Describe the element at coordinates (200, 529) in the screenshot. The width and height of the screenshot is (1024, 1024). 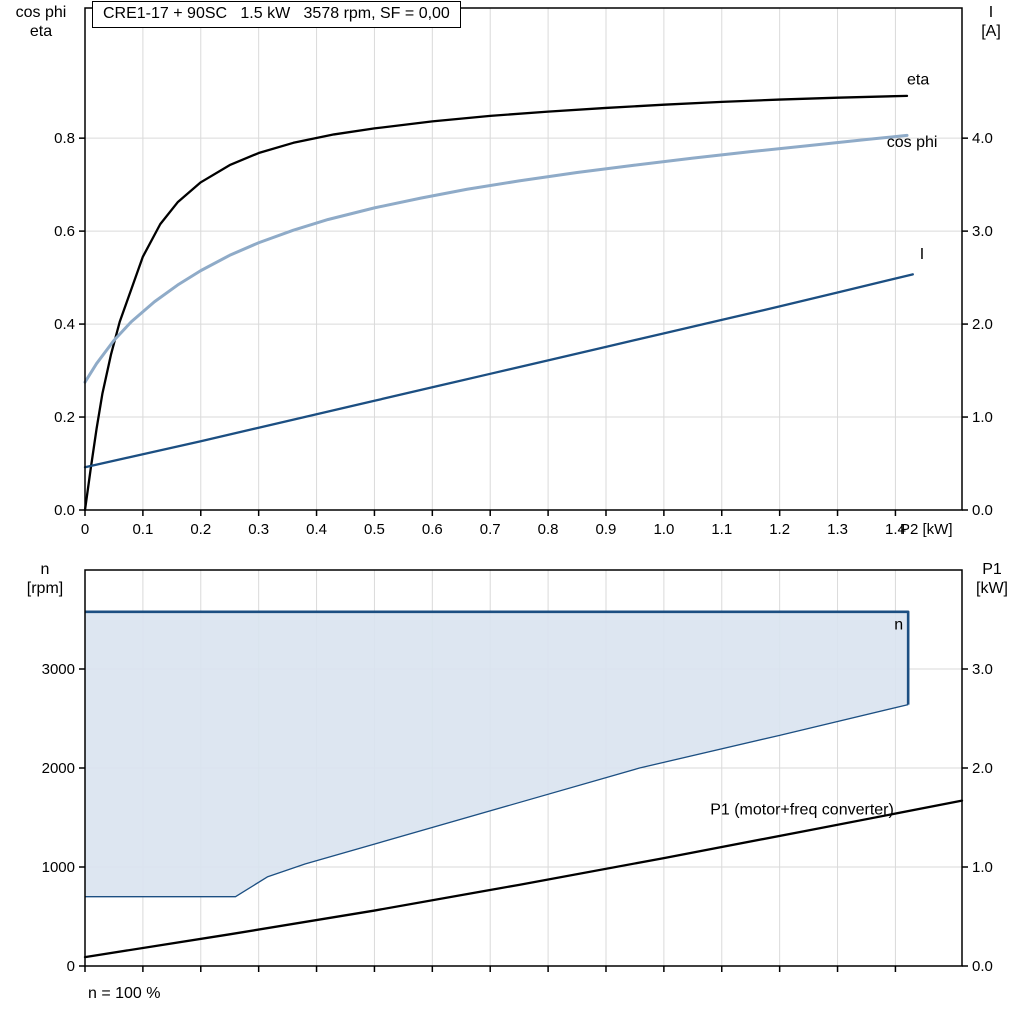
I see `x-tick-label: 0.2` at that location.